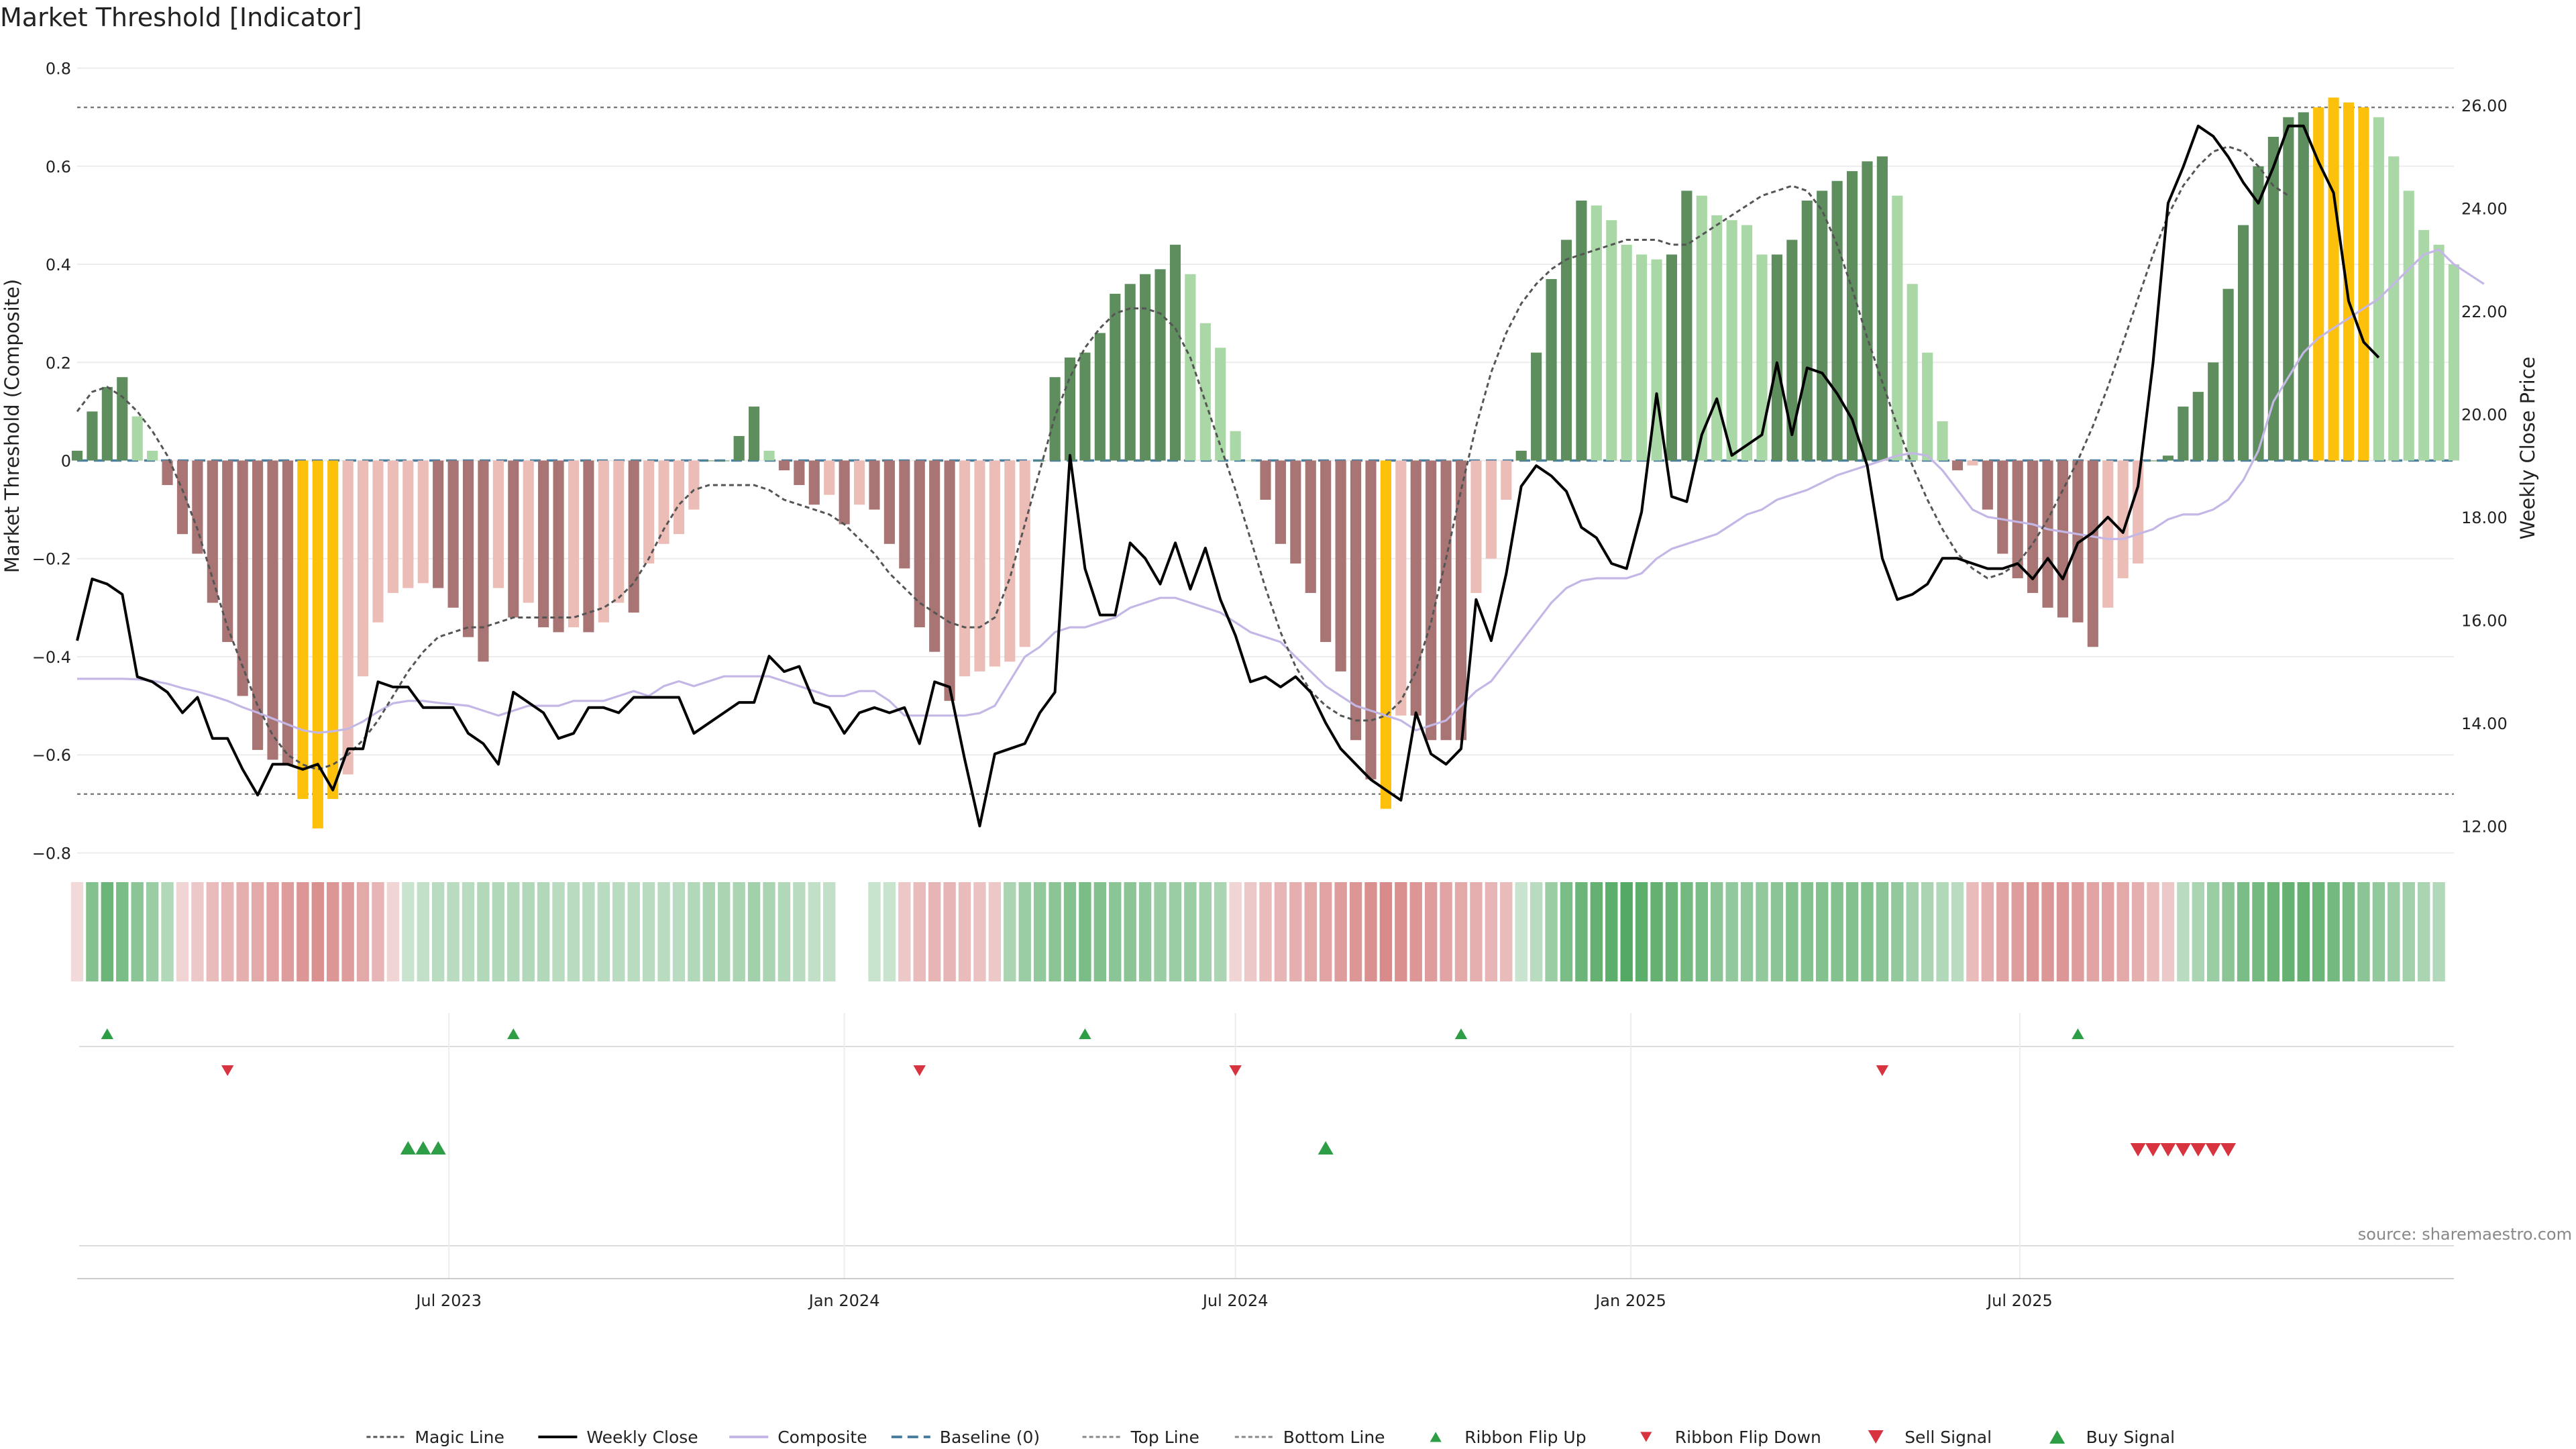  I want to click on ribbon-flip-down-marker, so click(227, 1070).